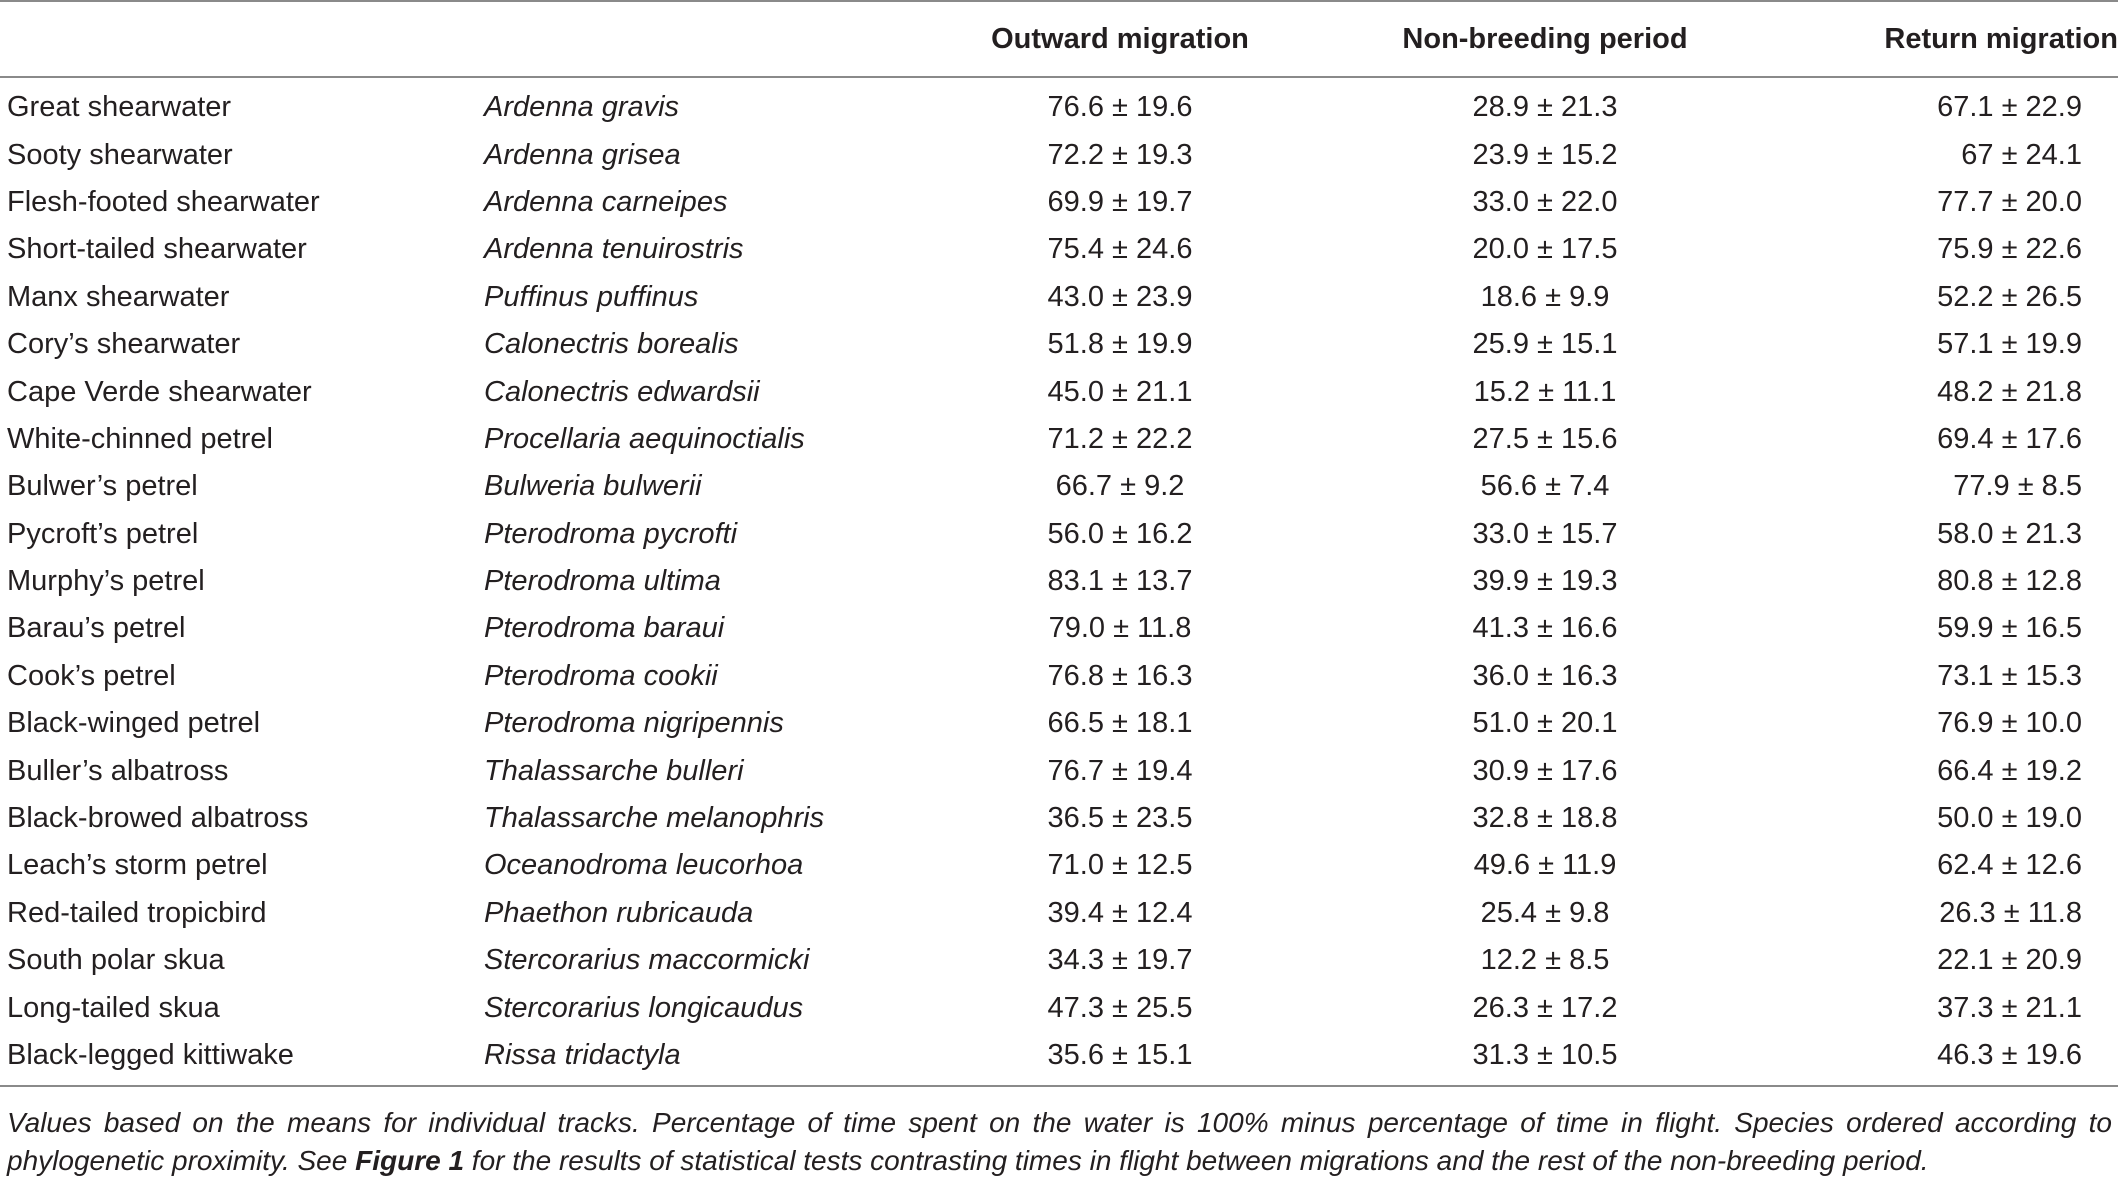 Image resolution: width=2121 pixels, height=1180 pixels. Describe the element at coordinates (700, 39) in the screenshot. I see `header-scientific-name` at that location.